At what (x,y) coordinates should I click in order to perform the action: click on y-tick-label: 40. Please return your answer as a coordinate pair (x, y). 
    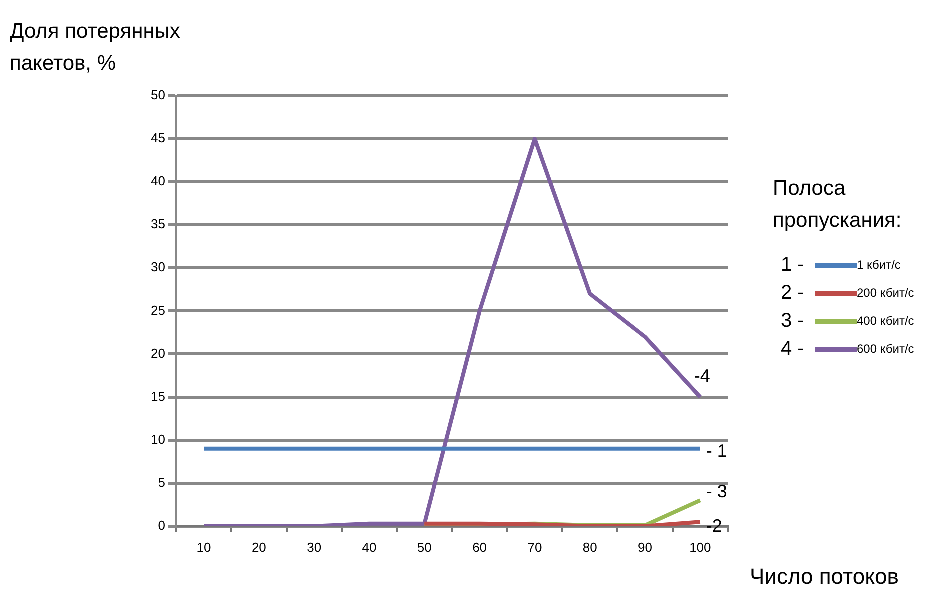
    Looking at the image, I should click on (158, 181).